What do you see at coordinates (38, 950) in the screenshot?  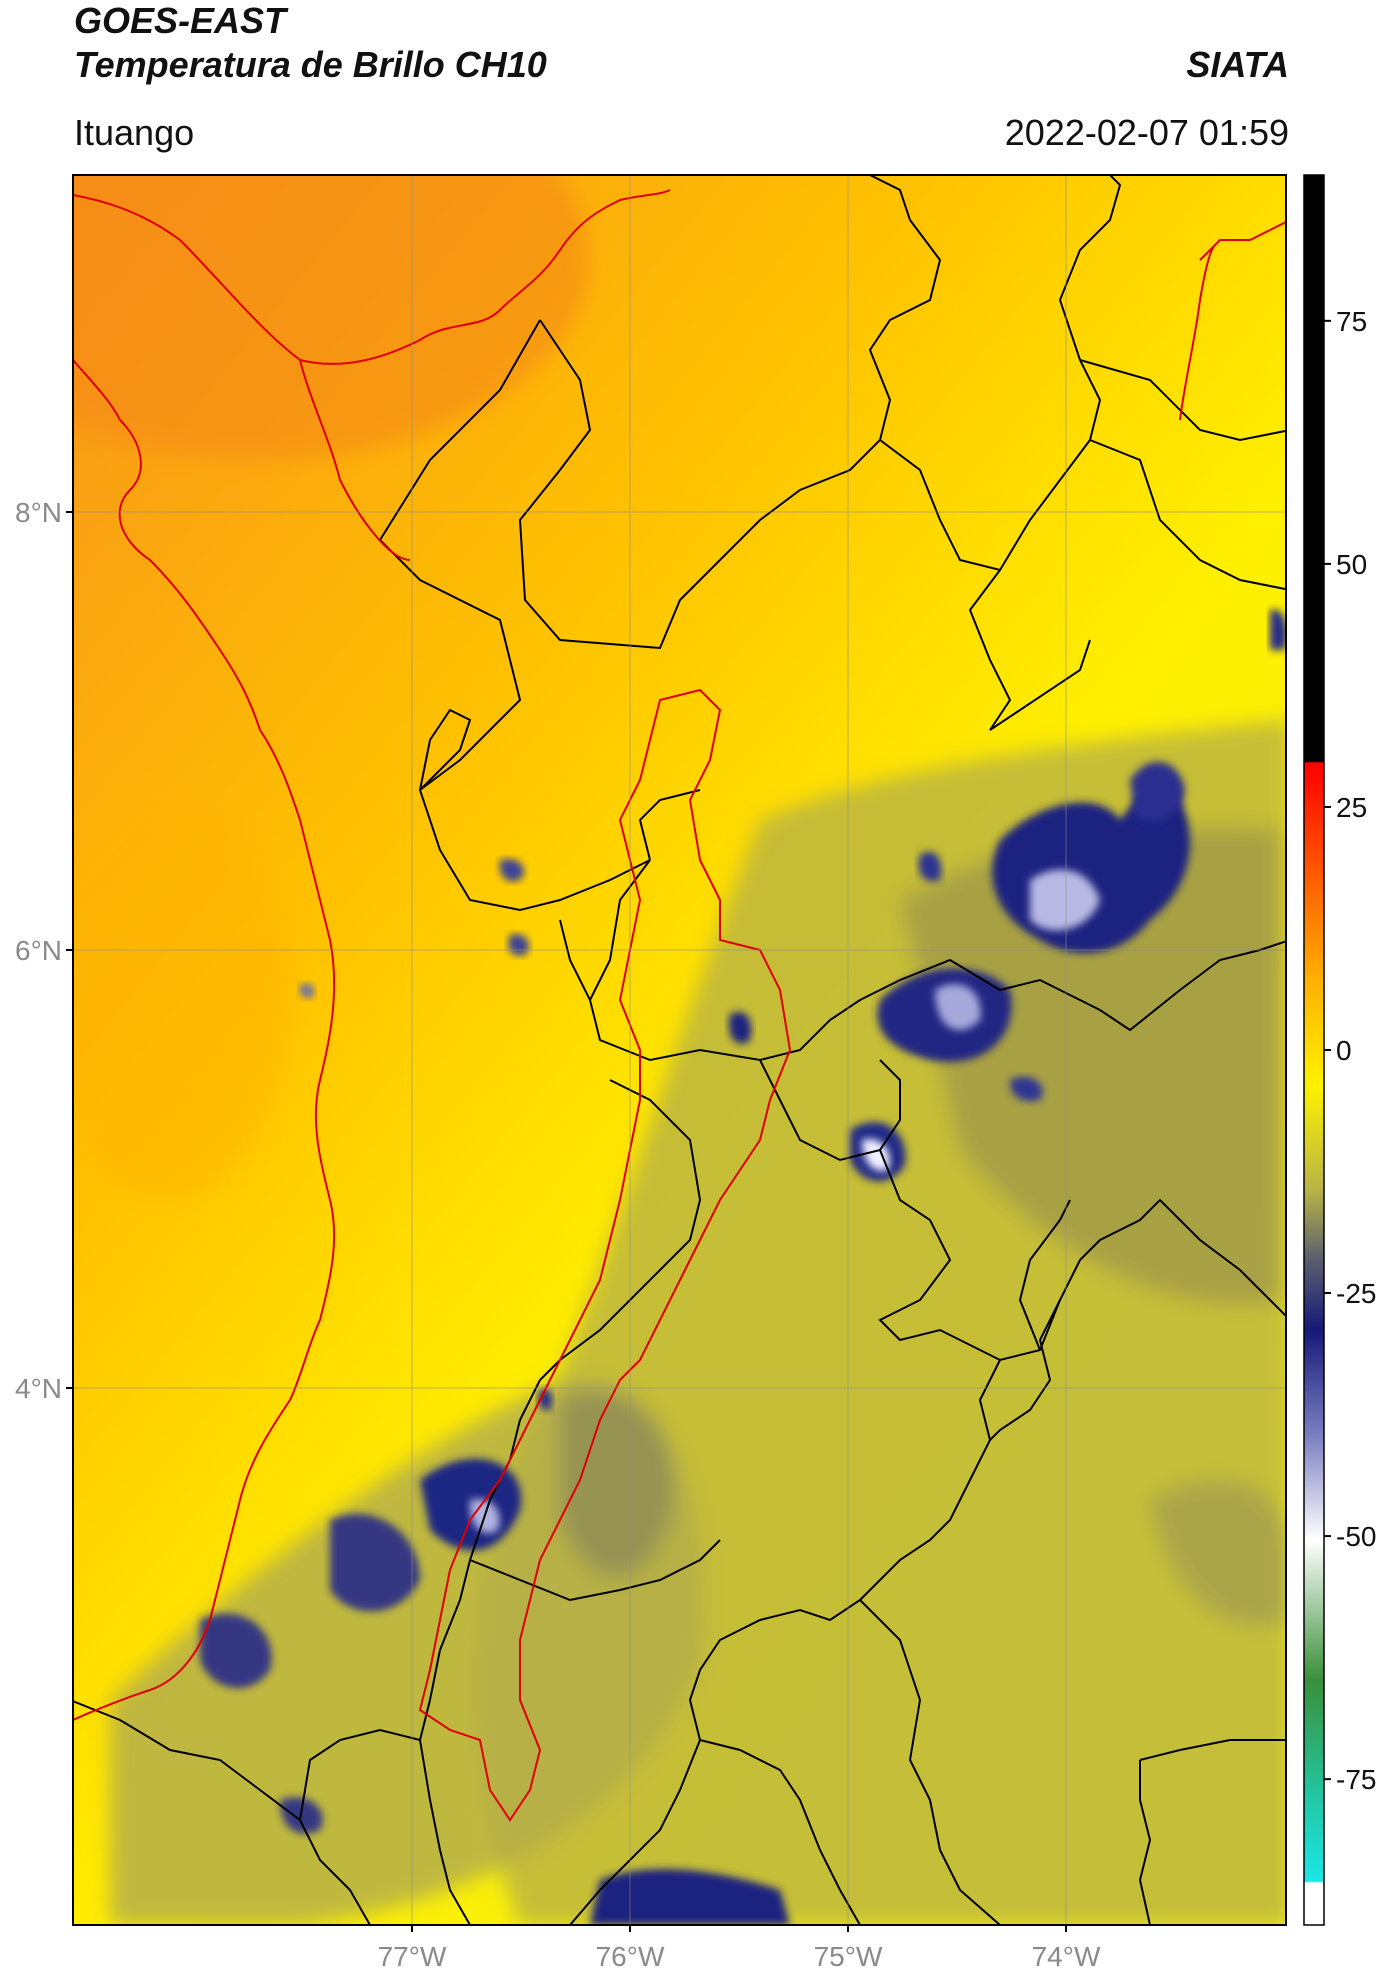 I see `lat-tick-label: 6°N` at bounding box center [38, 950].